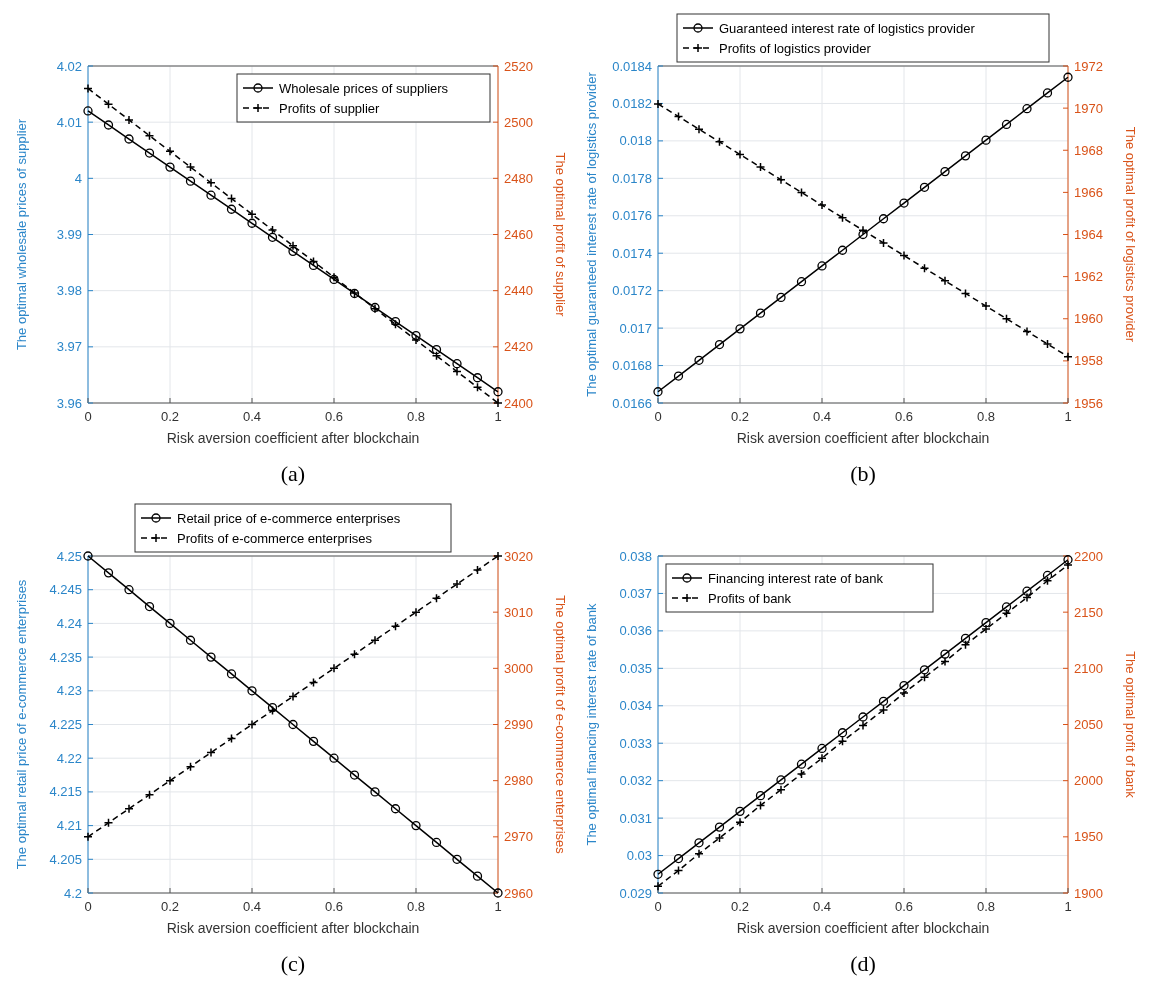 This screenshot has width=1159, height=1001. I want to click on y2-tick-label: 1950, so click(1088, 837).